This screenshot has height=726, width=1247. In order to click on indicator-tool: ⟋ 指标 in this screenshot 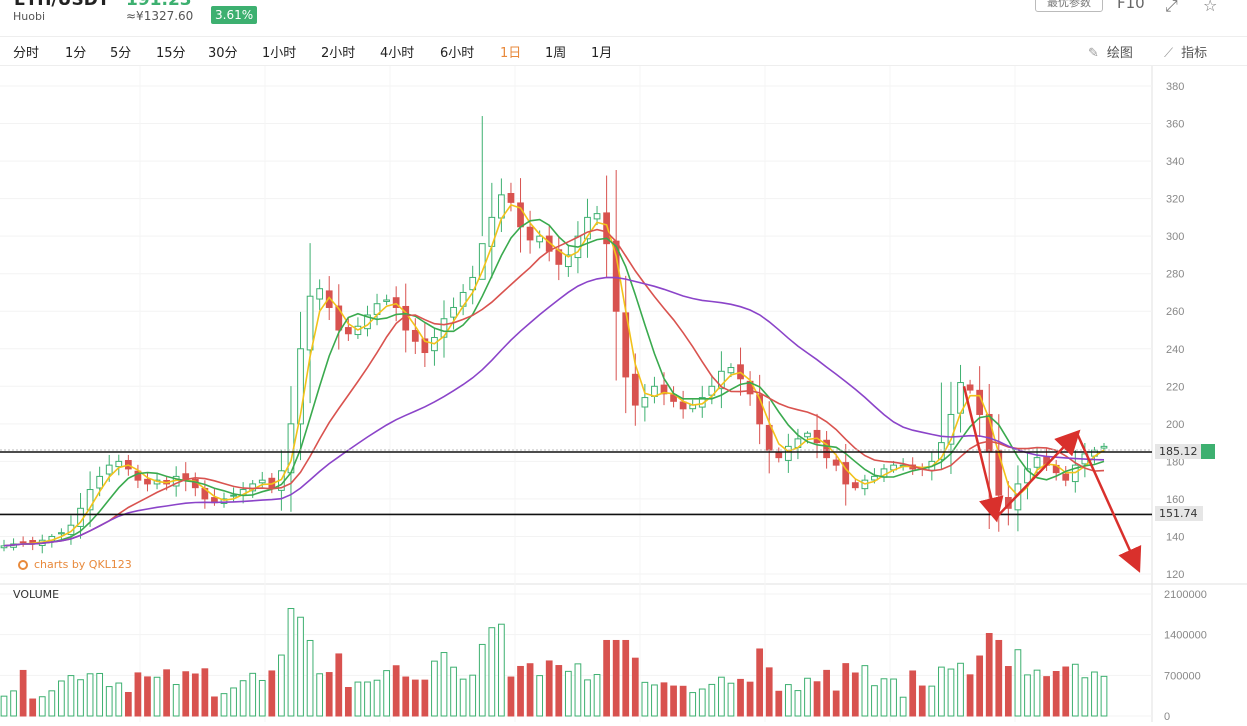, I will do `click(1185, 51)`.